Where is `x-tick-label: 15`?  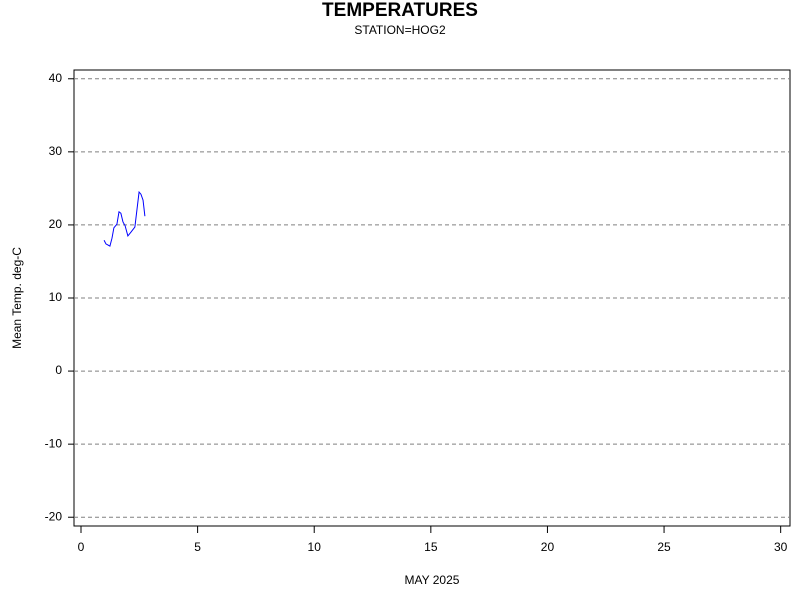
x-tick-label: 15 is located at coordinates (431, 547).